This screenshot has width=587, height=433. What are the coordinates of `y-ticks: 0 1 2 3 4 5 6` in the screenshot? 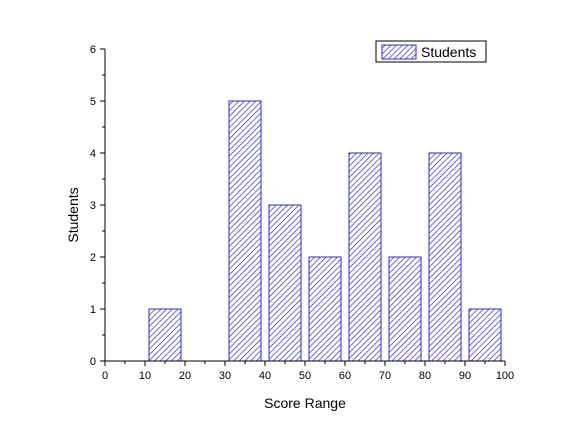 It's located at (97, 206).